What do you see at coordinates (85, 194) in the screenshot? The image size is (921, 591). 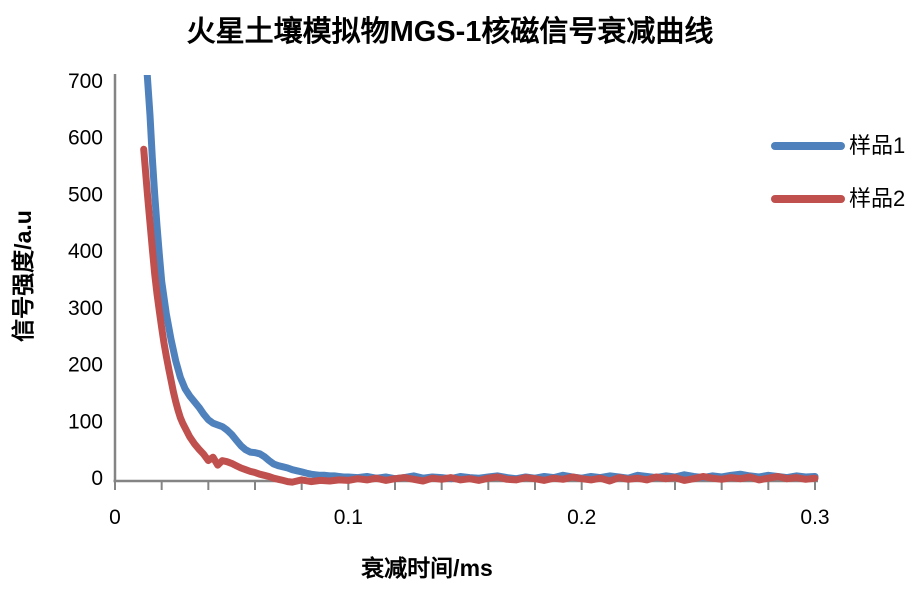 I see `y-tick-label: 500` at bounding box center [85, 194].